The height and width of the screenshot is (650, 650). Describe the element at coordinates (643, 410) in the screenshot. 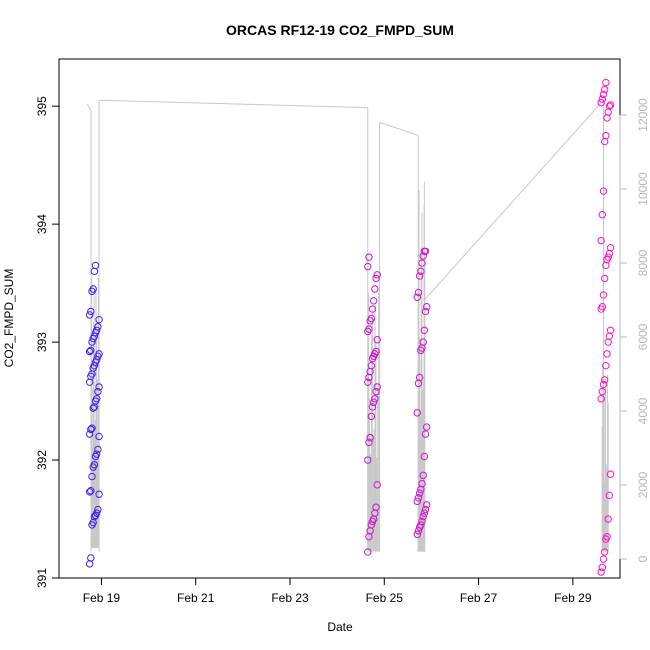

I see `altitude-tick-label: 4000` at that location.